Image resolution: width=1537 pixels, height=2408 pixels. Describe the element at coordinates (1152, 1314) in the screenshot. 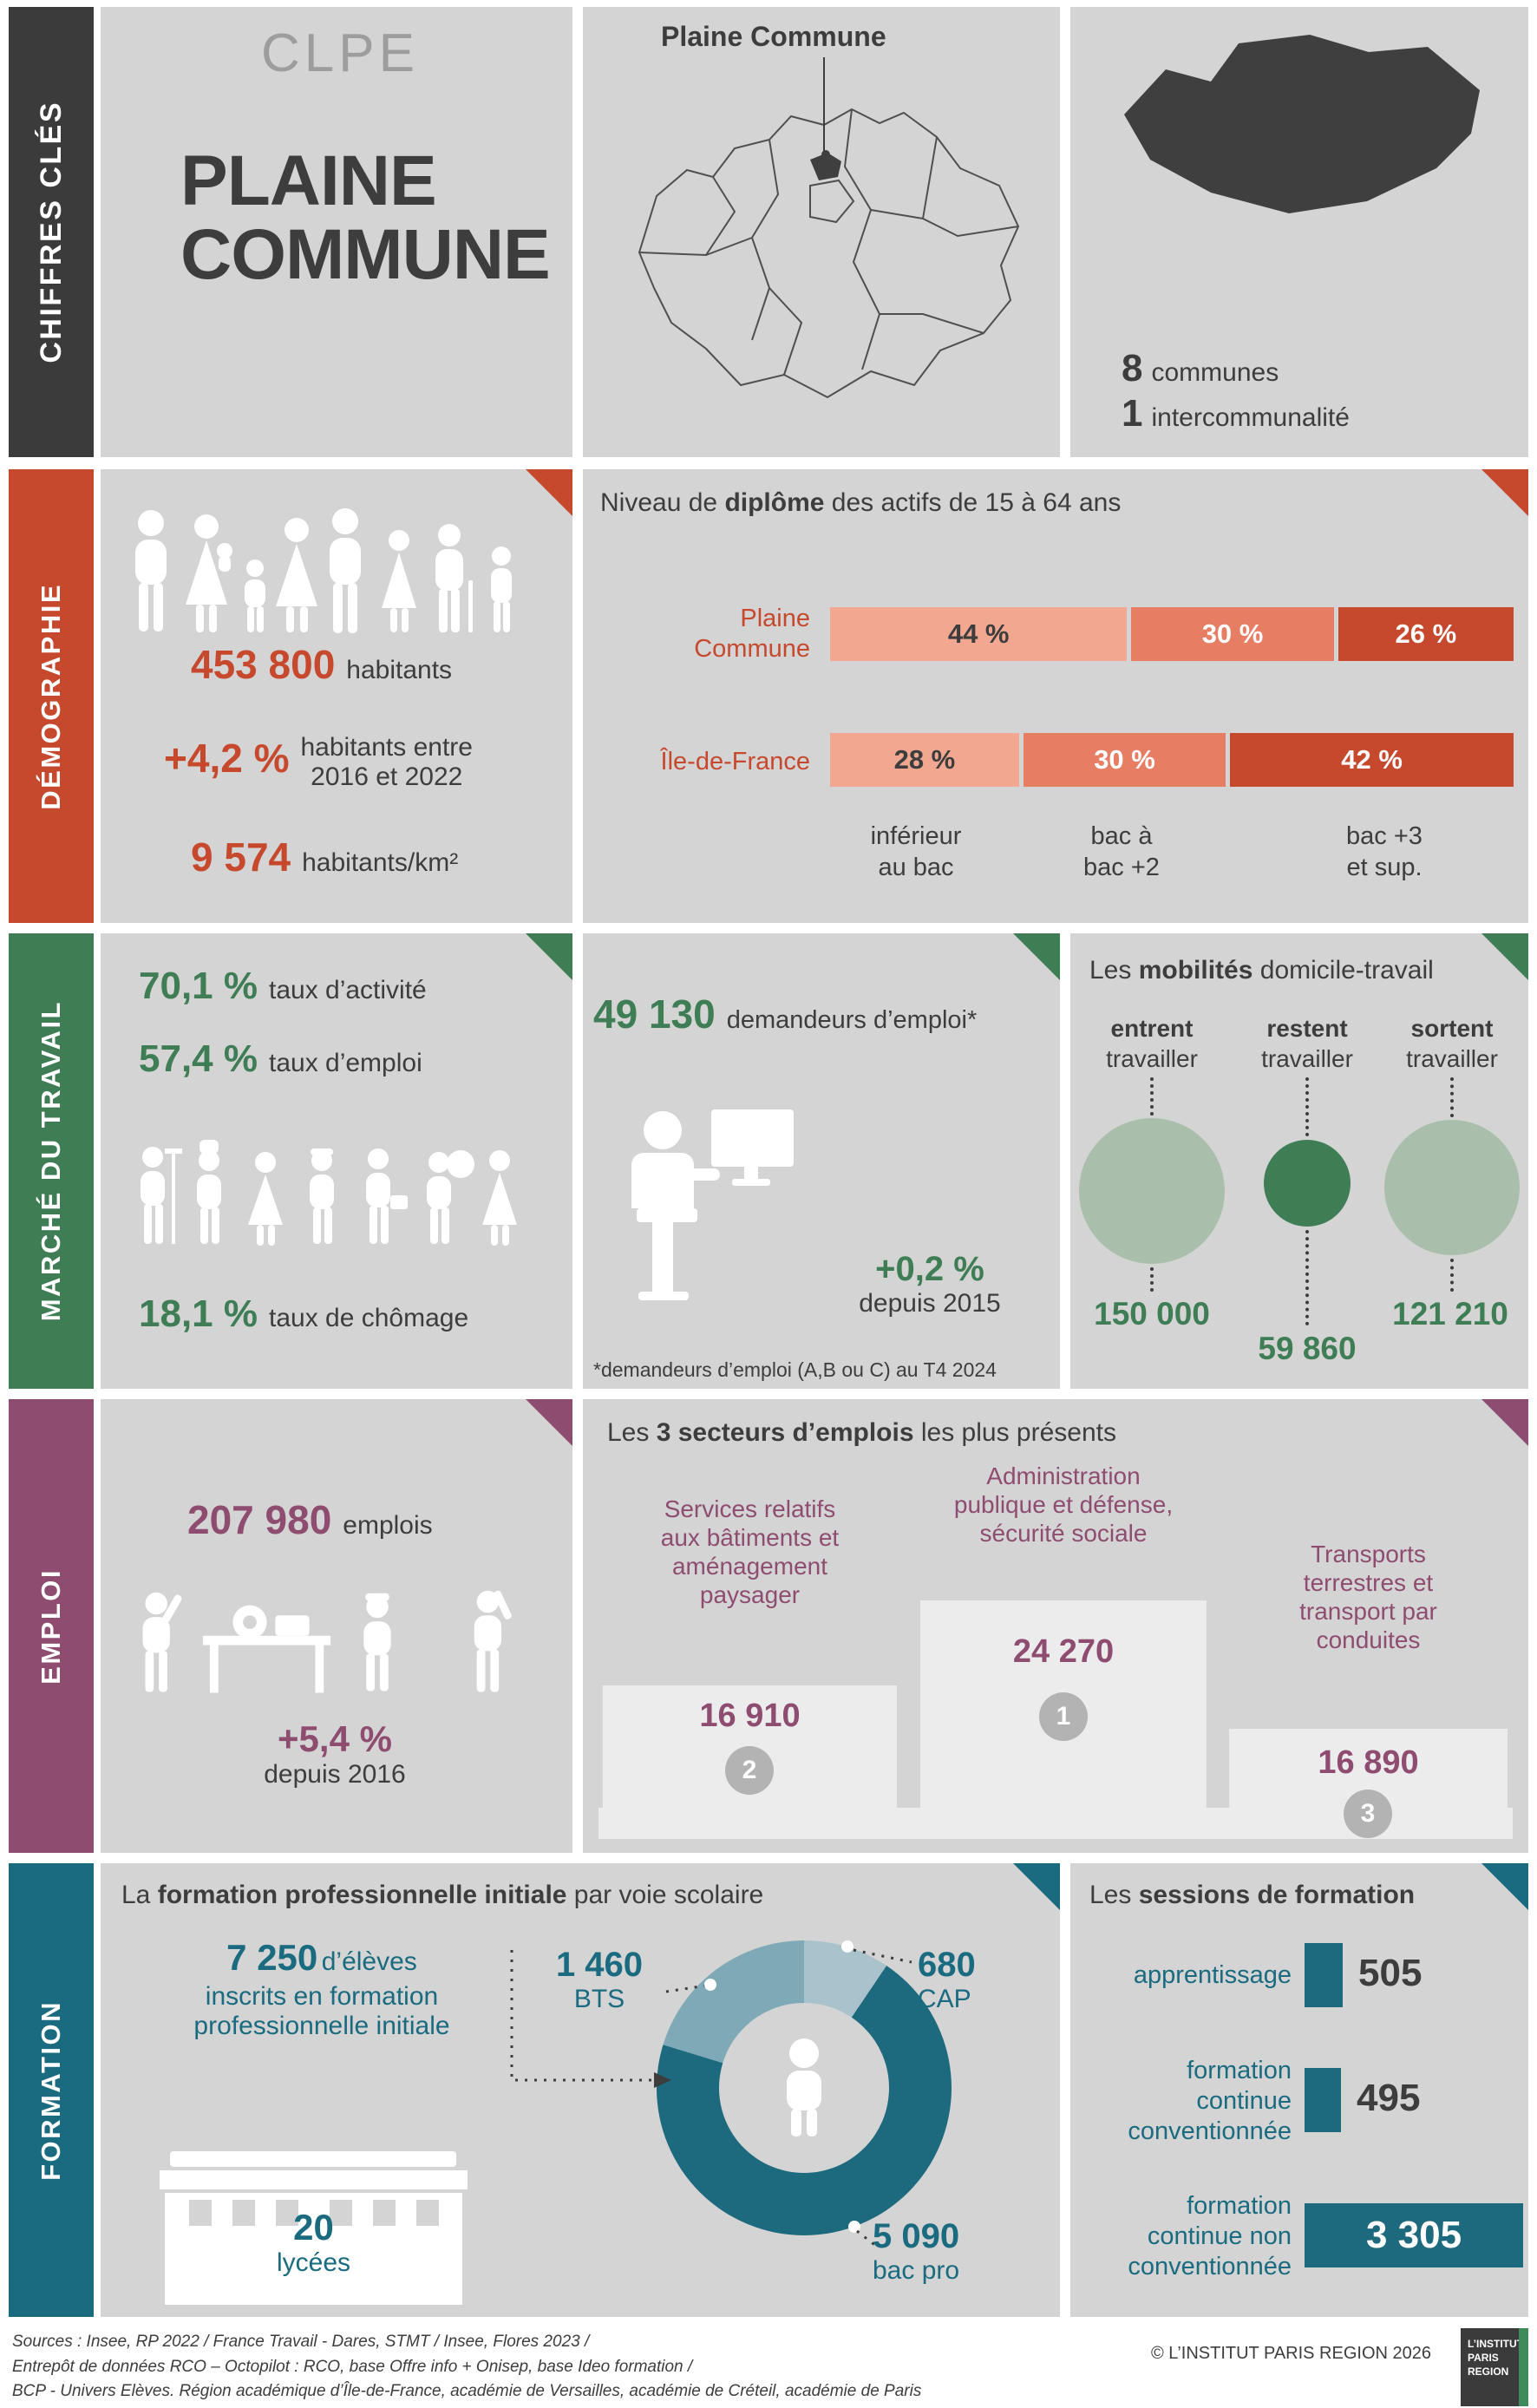

I see `entrent-value: 150 000` at that location.